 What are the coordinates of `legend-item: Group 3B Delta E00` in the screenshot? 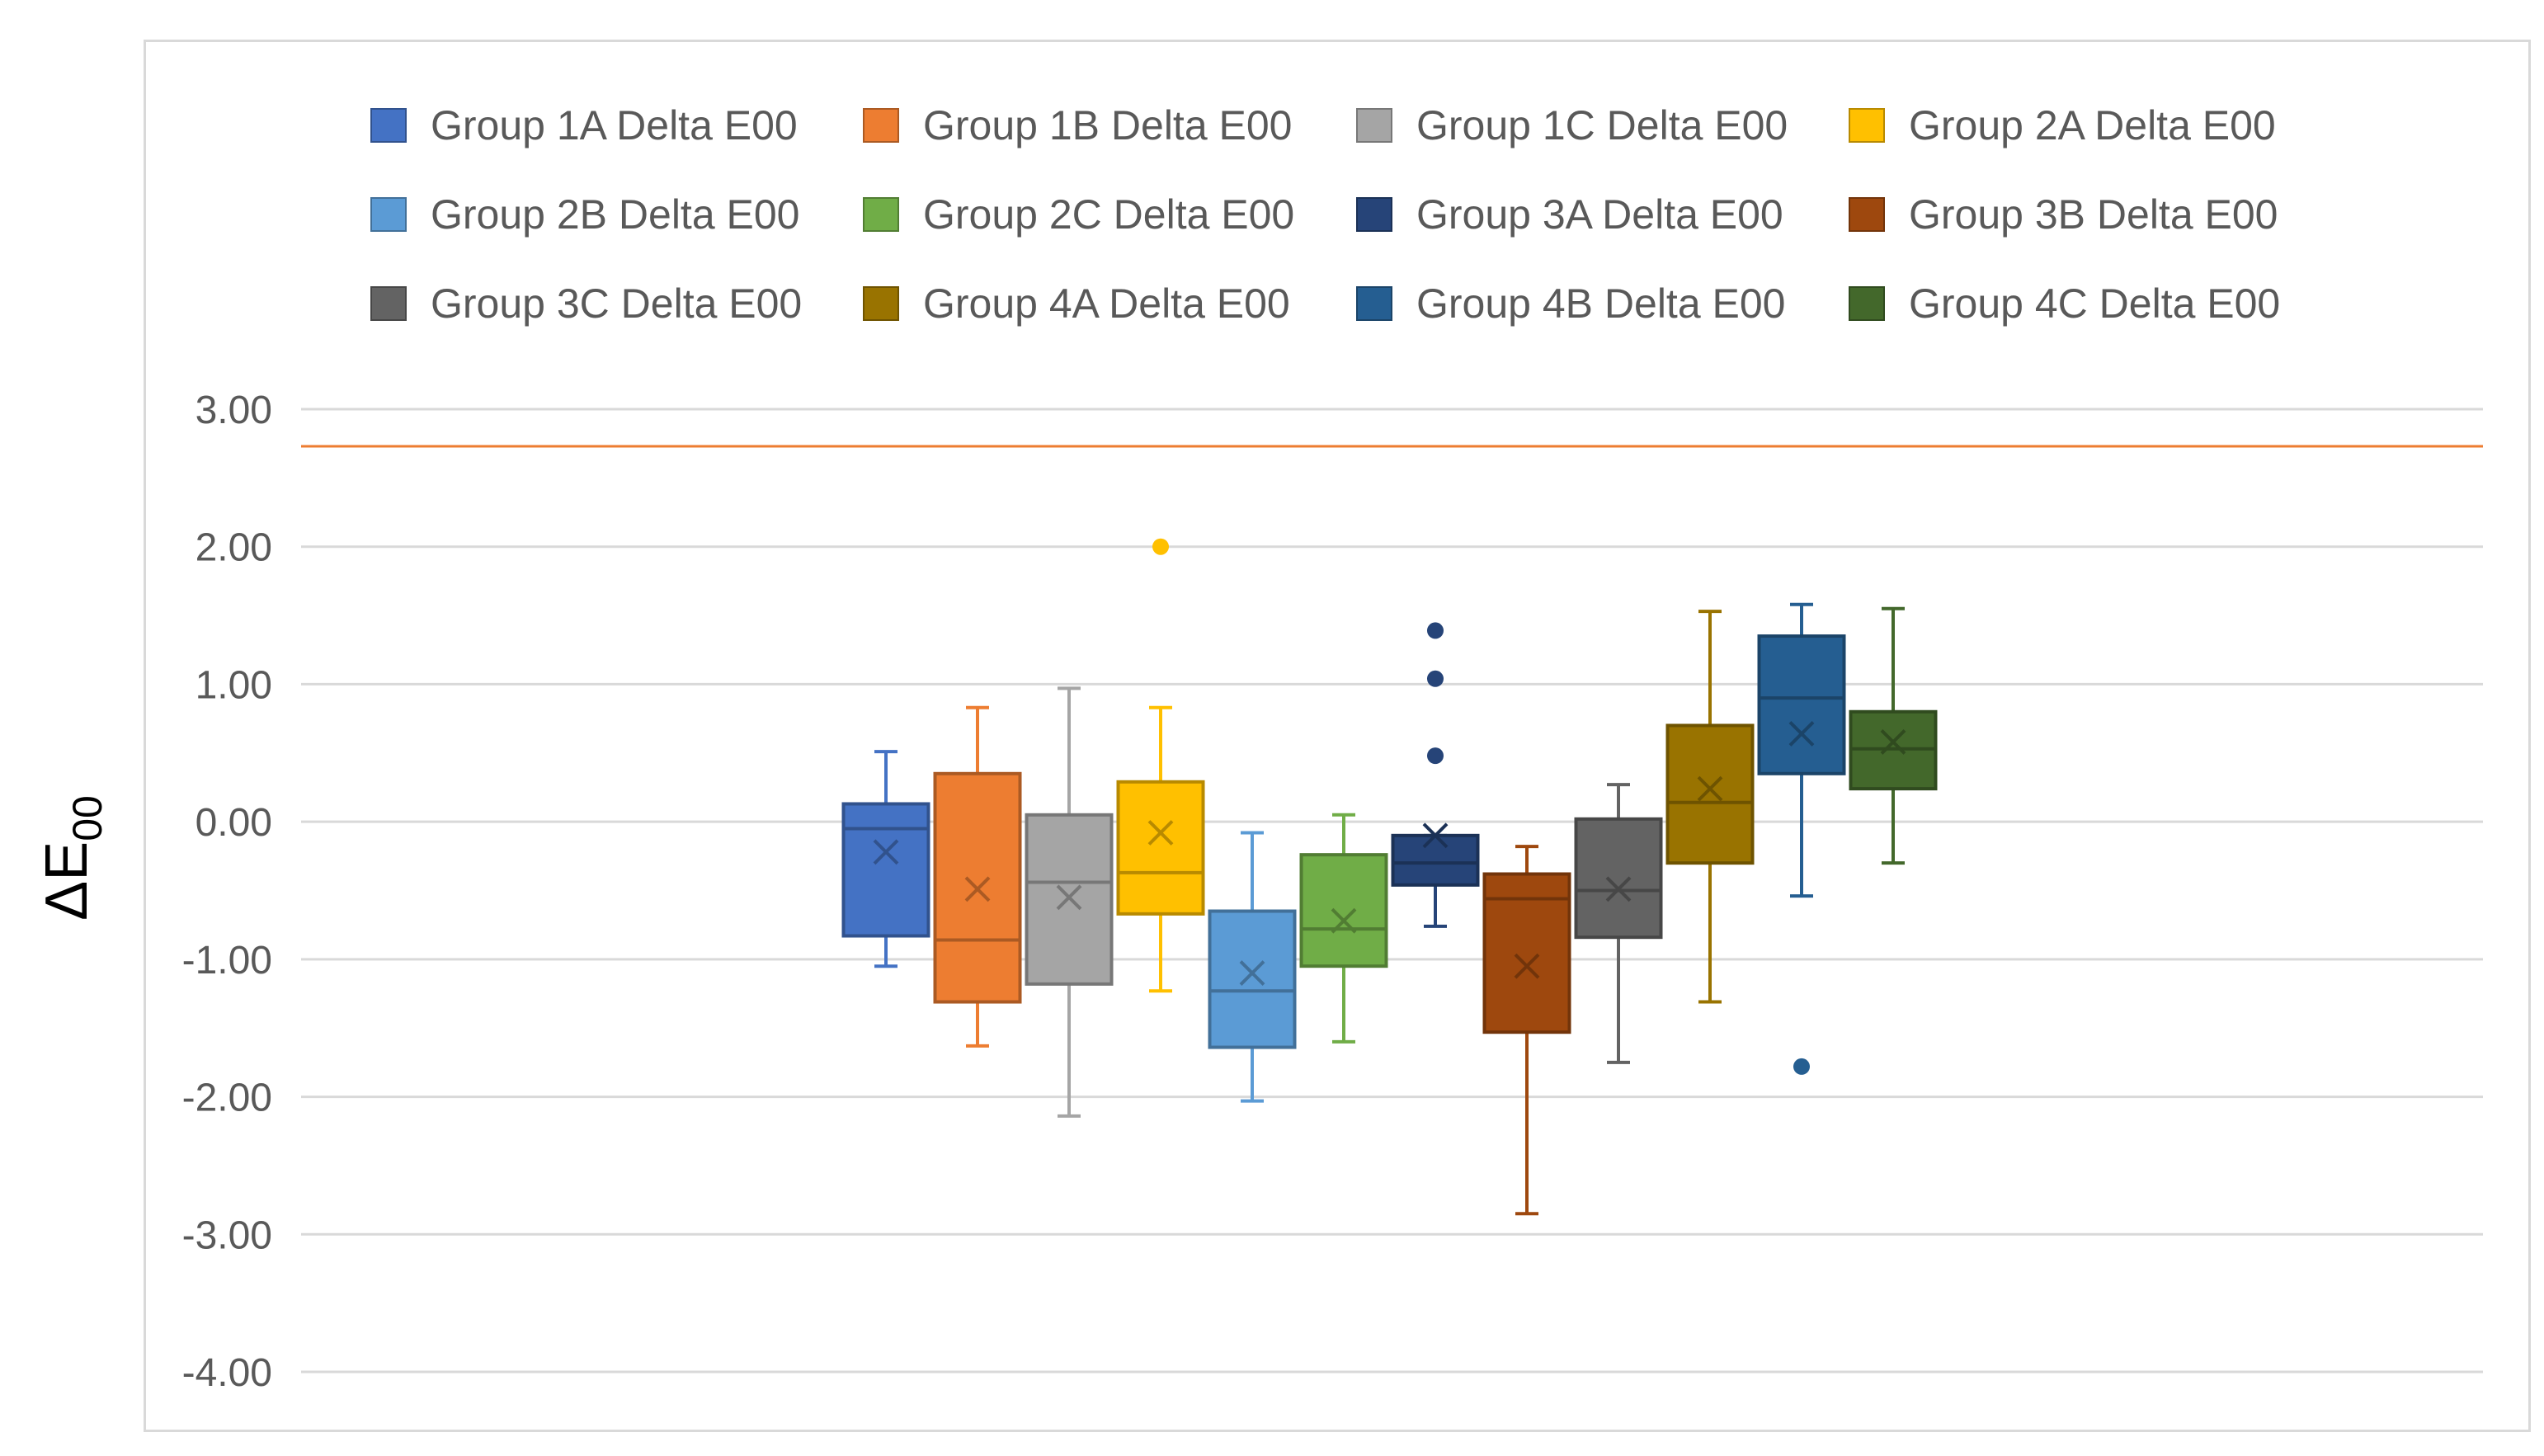 It's located at (2063, 214).